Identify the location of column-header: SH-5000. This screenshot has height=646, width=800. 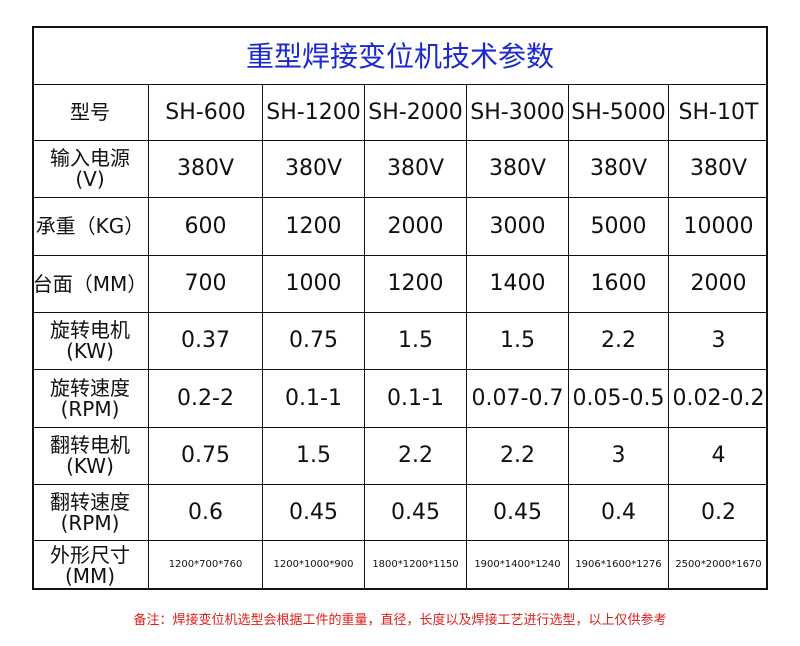
(618, 112).